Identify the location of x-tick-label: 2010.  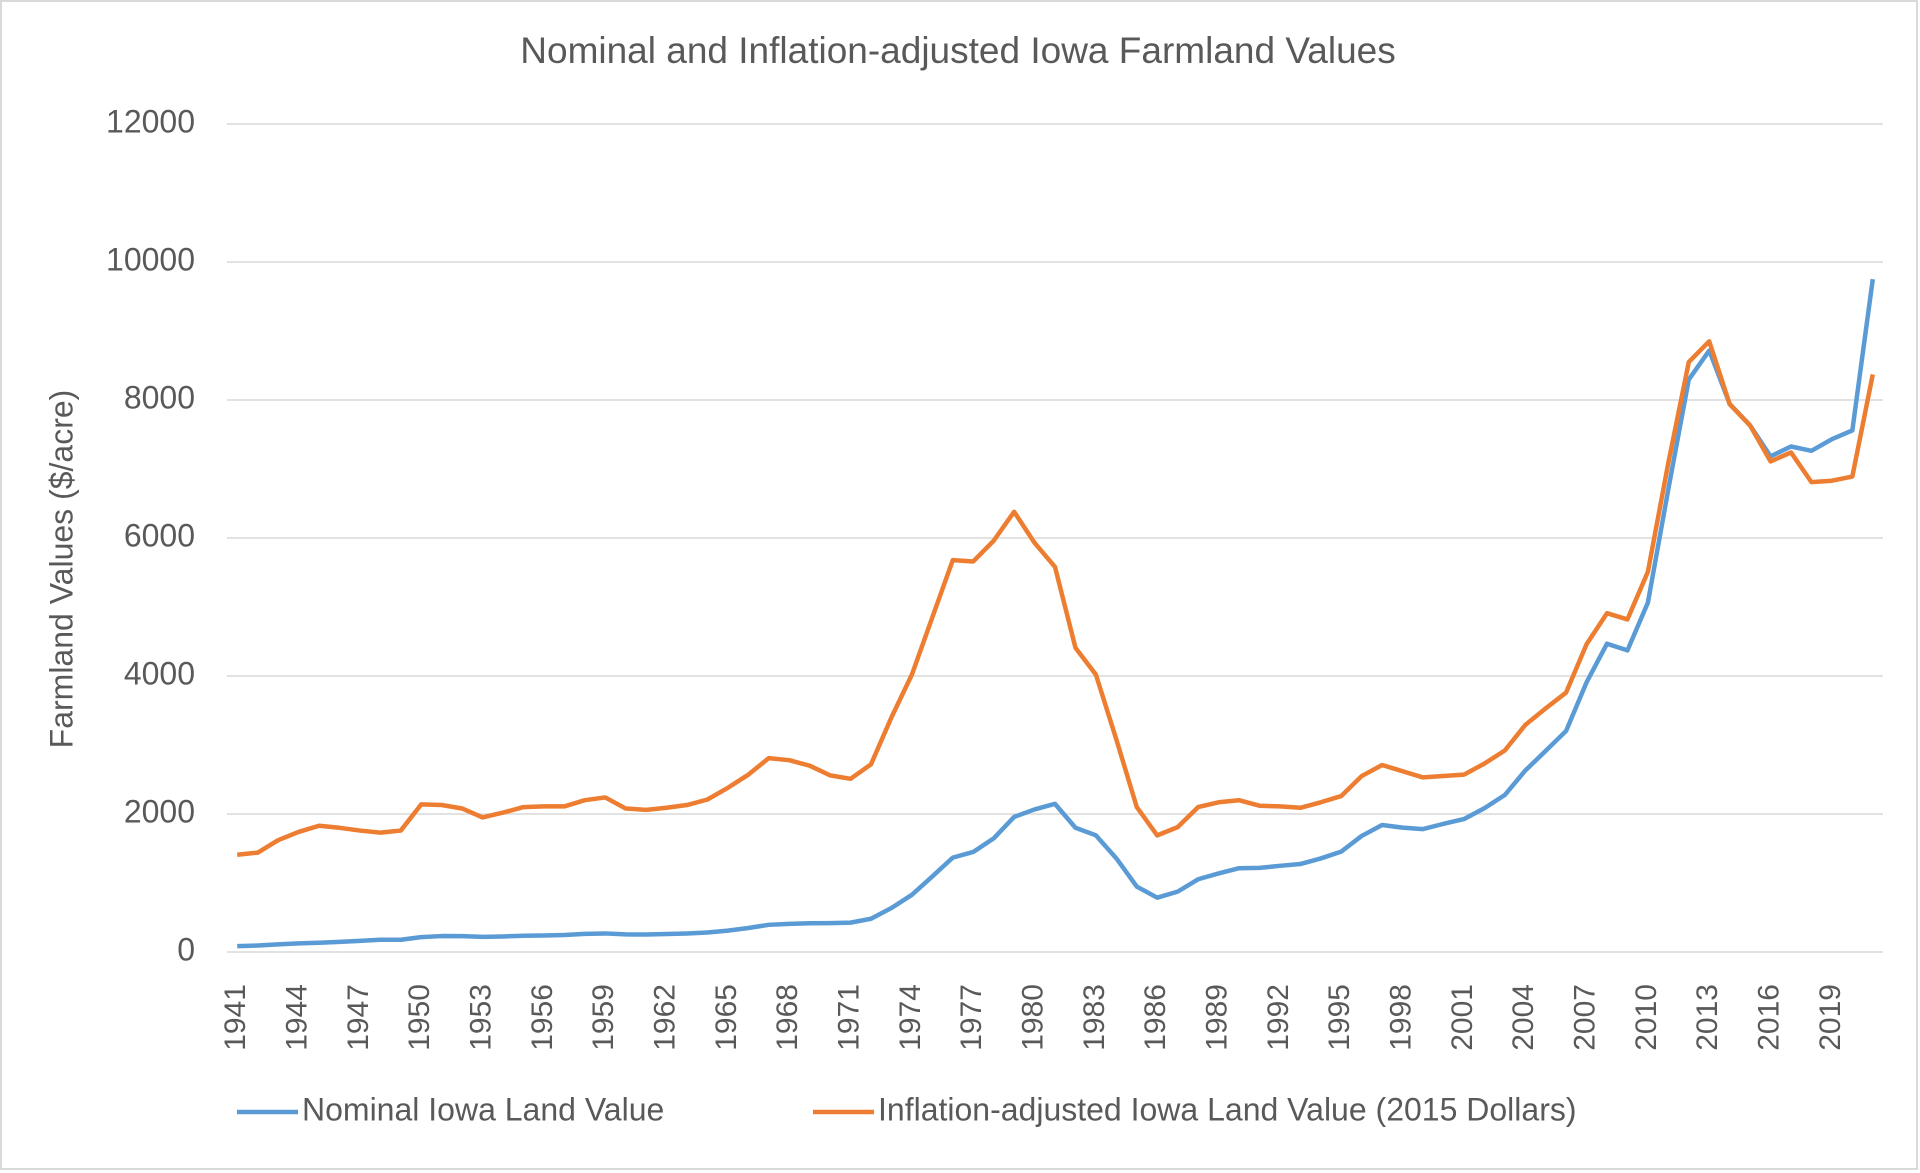
(1646, 1017).